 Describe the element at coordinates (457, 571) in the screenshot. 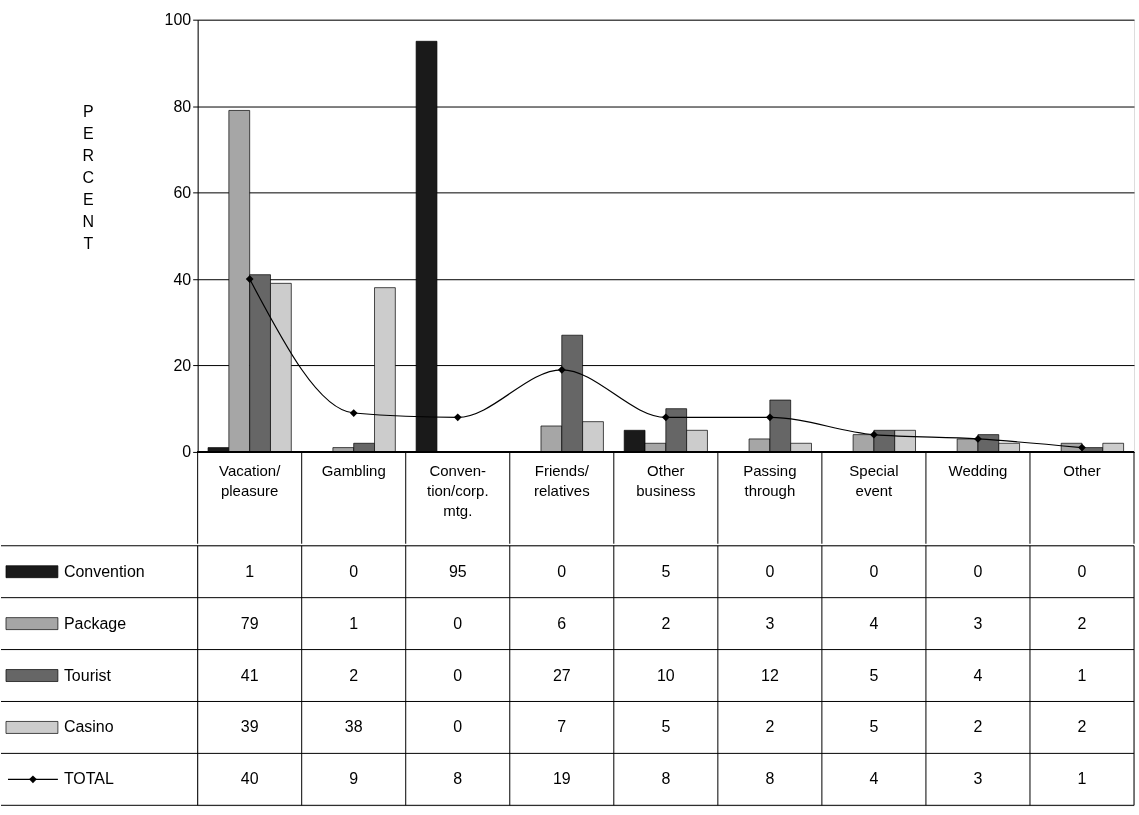

I see `data-label: 95` at that location.